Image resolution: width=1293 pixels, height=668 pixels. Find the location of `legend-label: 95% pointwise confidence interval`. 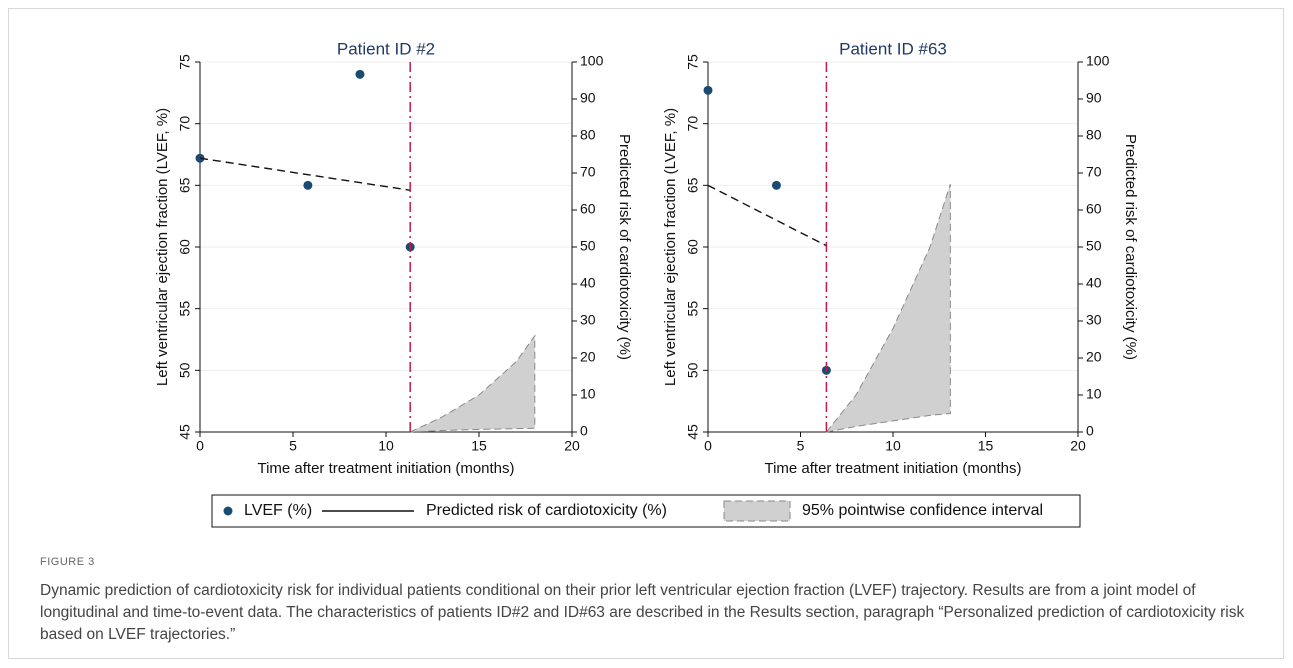

legend-label: 95% pointwise confidence interval is located at coordinates (922, 510).